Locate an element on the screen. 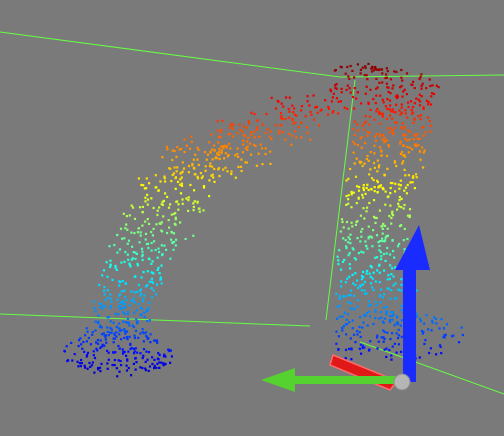 The height and width of the screenshot is (436, 504). y-axis-arrow is located at coordinates (331, 380).